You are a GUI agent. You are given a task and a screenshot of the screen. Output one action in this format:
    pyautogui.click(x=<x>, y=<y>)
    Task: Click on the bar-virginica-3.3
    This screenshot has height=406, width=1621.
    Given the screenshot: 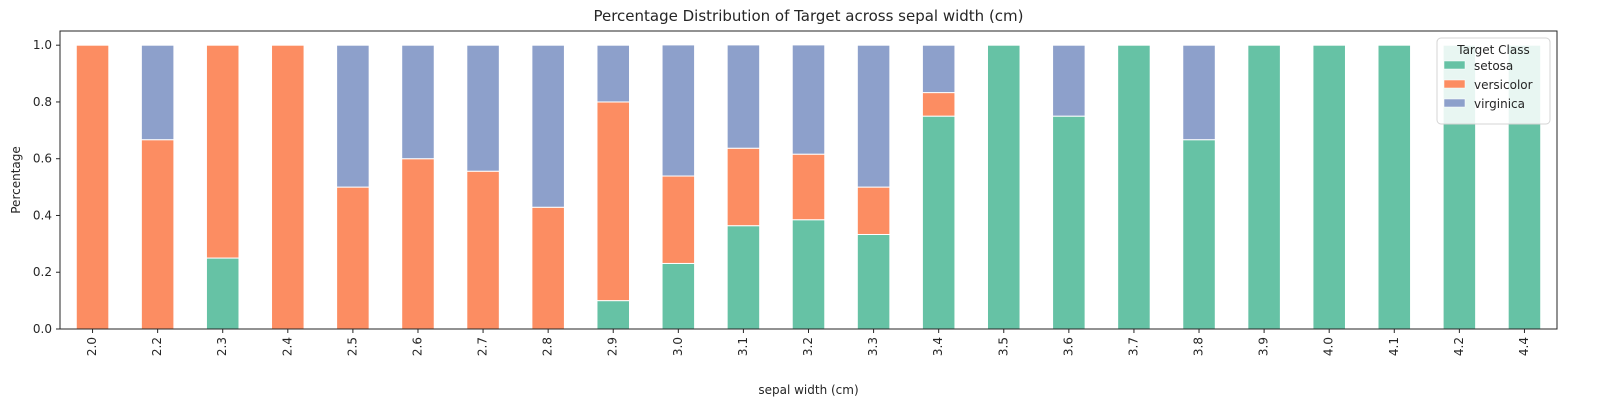 What is the action you would take?
    pyautogui.click(x=873, y=116)
    